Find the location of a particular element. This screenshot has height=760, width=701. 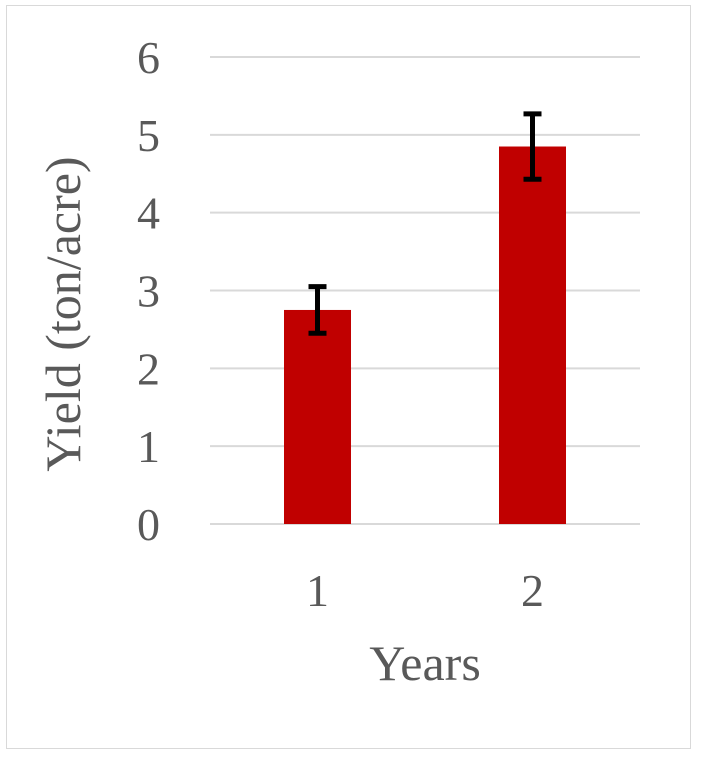

error-bars is located at coordinates (425, 223).